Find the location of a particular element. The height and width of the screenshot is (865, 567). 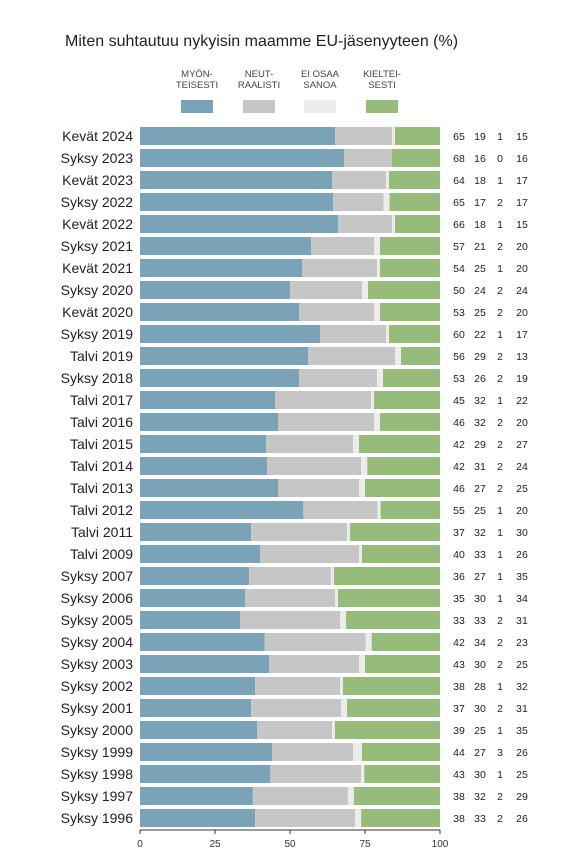

legend-label: NEUT- is located at coordinates (259, 74).